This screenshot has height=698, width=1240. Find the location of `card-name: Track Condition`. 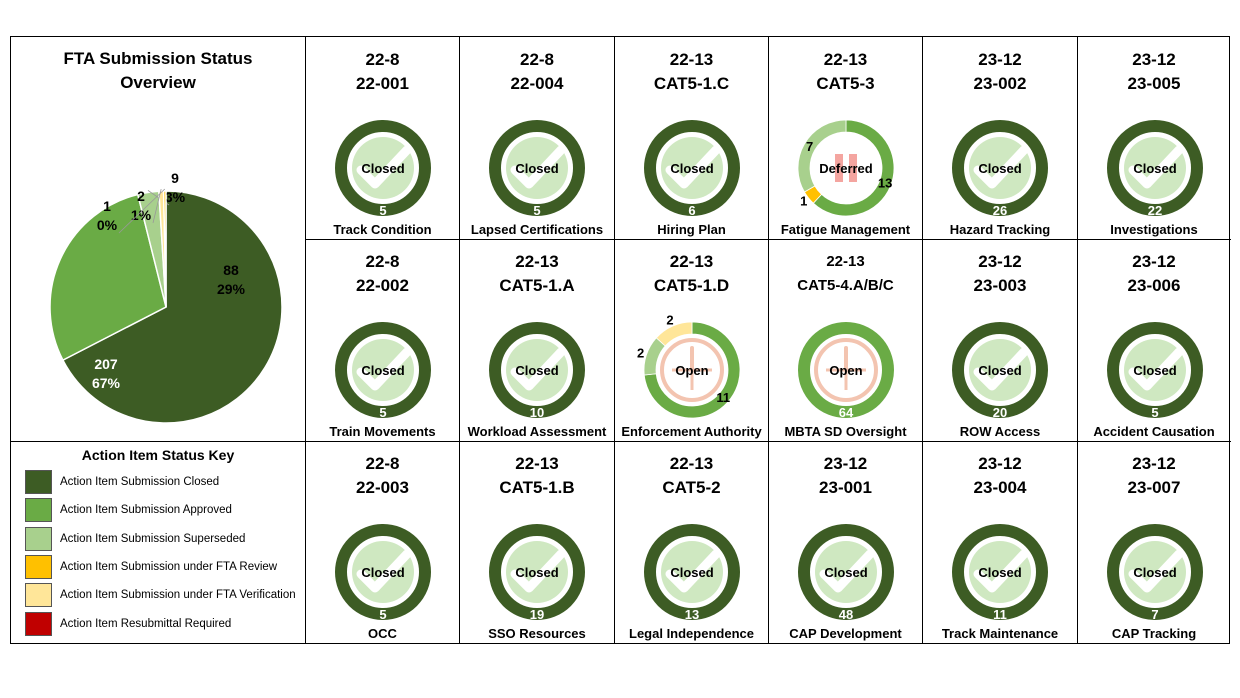

card-name: Track Condition is located at coordinates (382, 229).